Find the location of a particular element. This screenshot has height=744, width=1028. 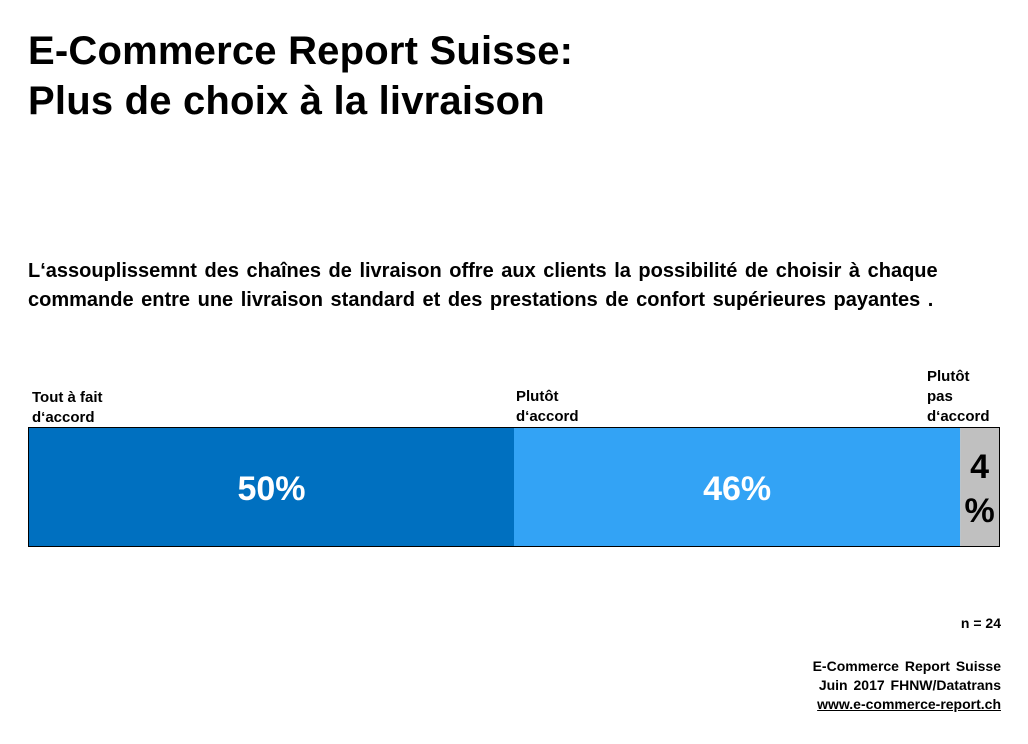

bar-segment-plutot-daccord is located at coordinates (737, 487).